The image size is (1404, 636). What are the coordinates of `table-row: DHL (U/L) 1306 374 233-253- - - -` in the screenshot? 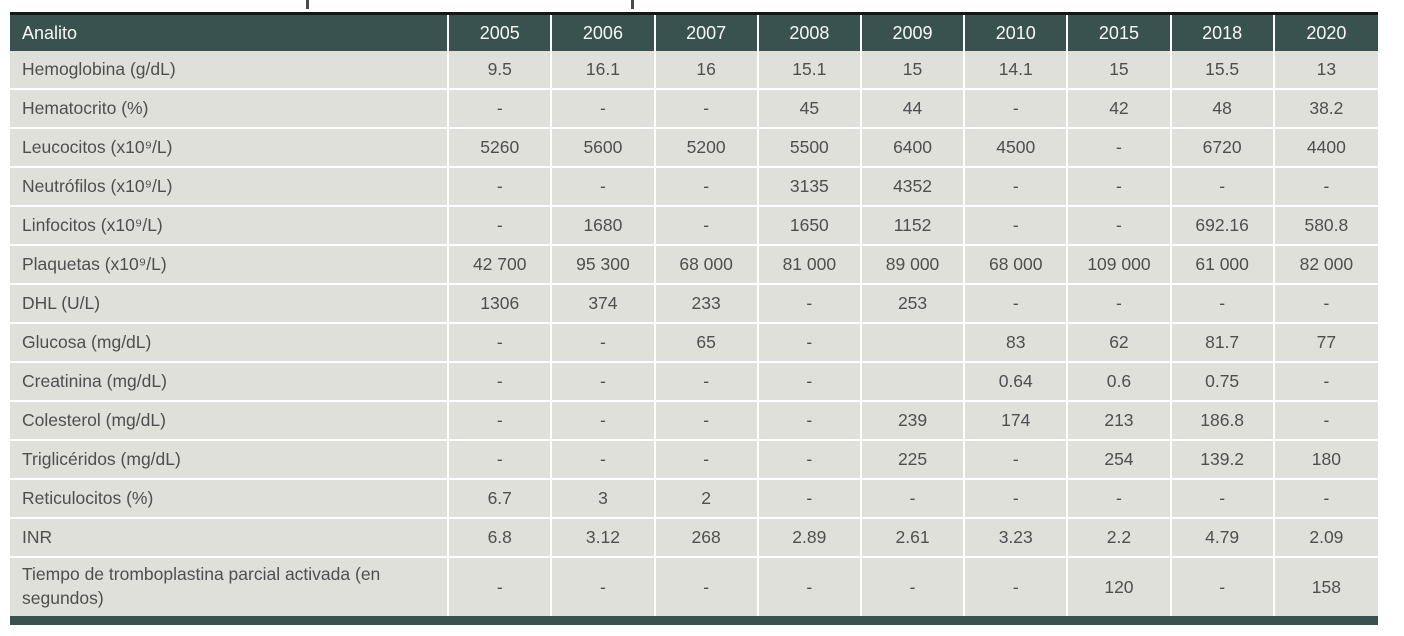 It's located at (694, 304).